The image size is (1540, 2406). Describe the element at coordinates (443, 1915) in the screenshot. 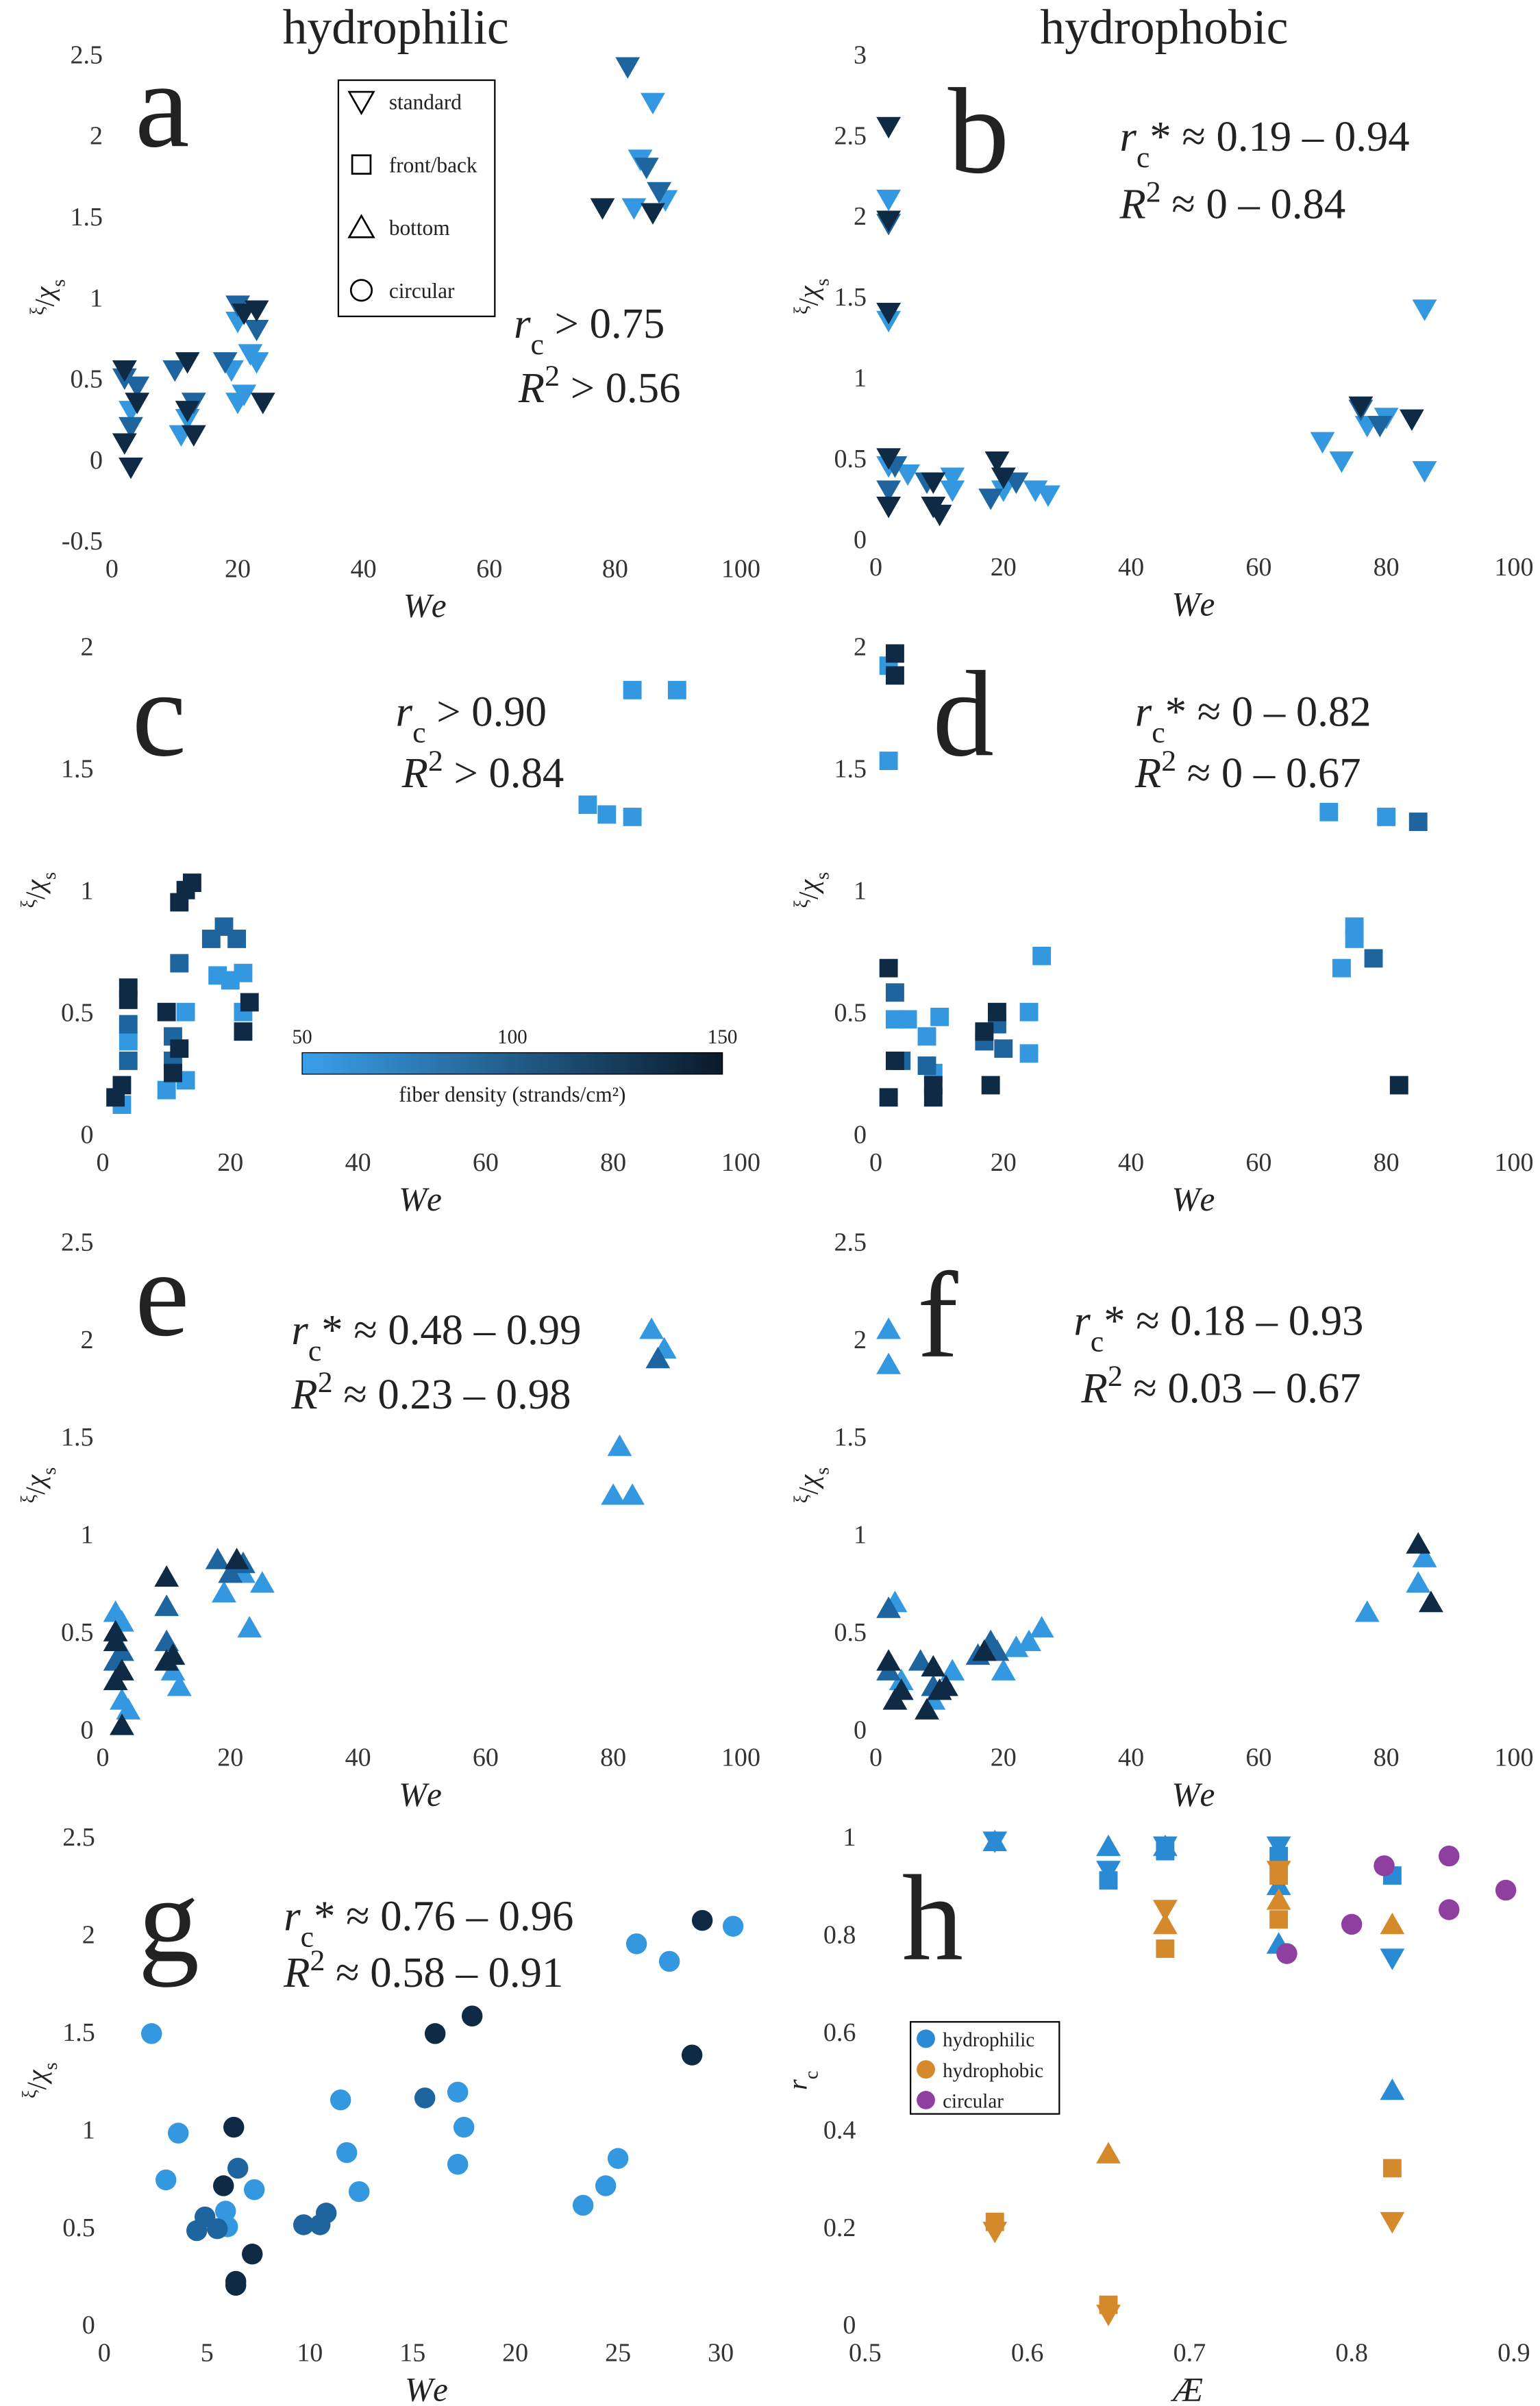

I see `annotation-part: * ≈ 0.76 – 0.96` at that location.